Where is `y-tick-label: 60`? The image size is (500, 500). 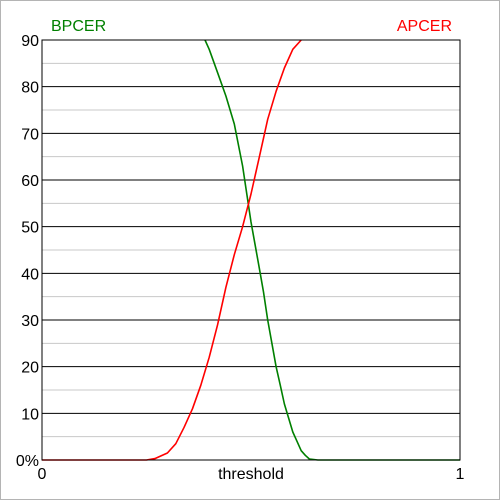
y-tick-label: 60 is located at coordinates (30, 181).